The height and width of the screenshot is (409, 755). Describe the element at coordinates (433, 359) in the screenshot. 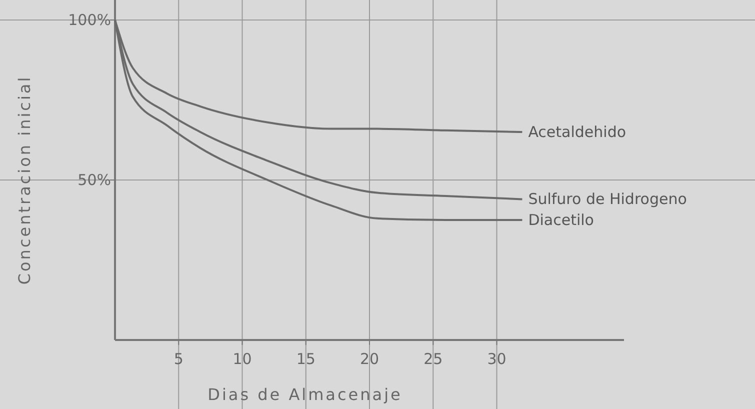

I see `x-tick-label: 25` at that location.